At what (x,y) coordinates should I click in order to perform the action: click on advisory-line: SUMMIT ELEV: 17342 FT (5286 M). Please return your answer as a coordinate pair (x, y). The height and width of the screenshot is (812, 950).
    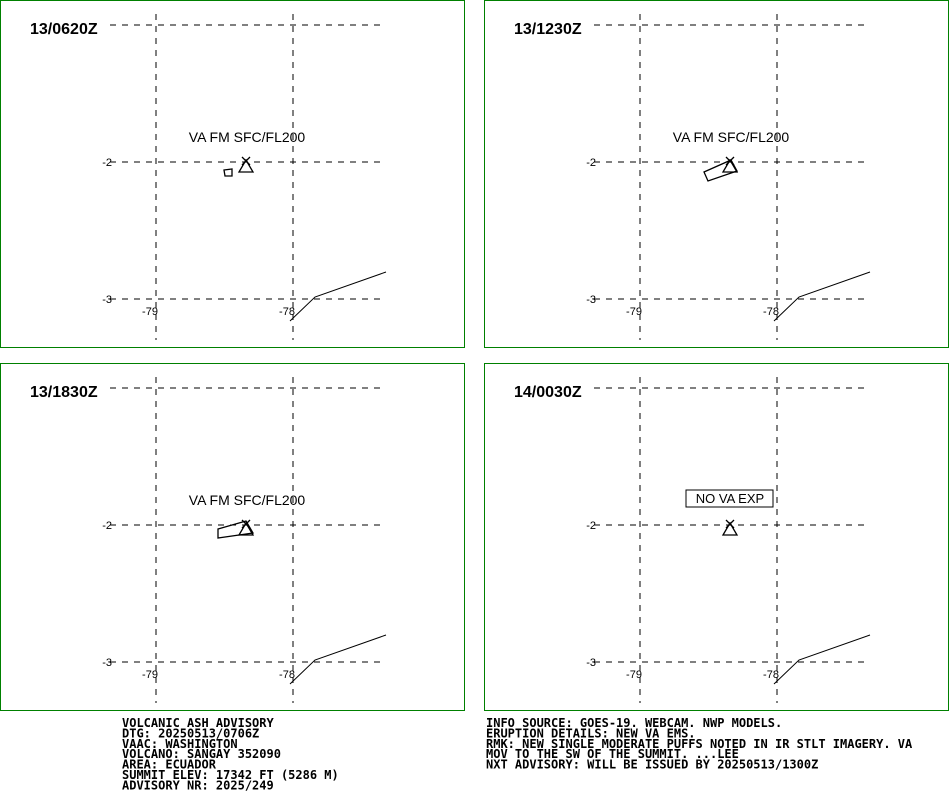
    Looking at the image, I should click on (230, 775).